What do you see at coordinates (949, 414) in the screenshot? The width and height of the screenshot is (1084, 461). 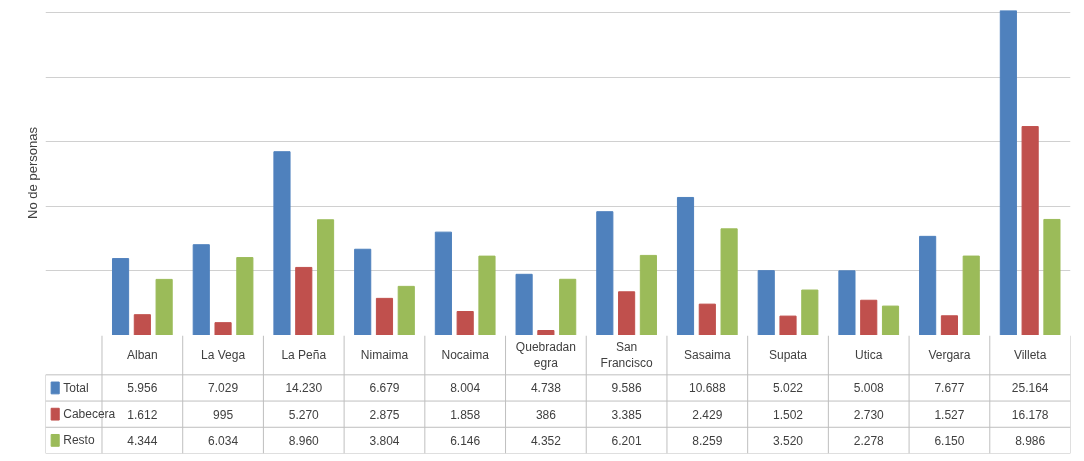 I see `data-label: 1.527` at bounding box center [949, 414].